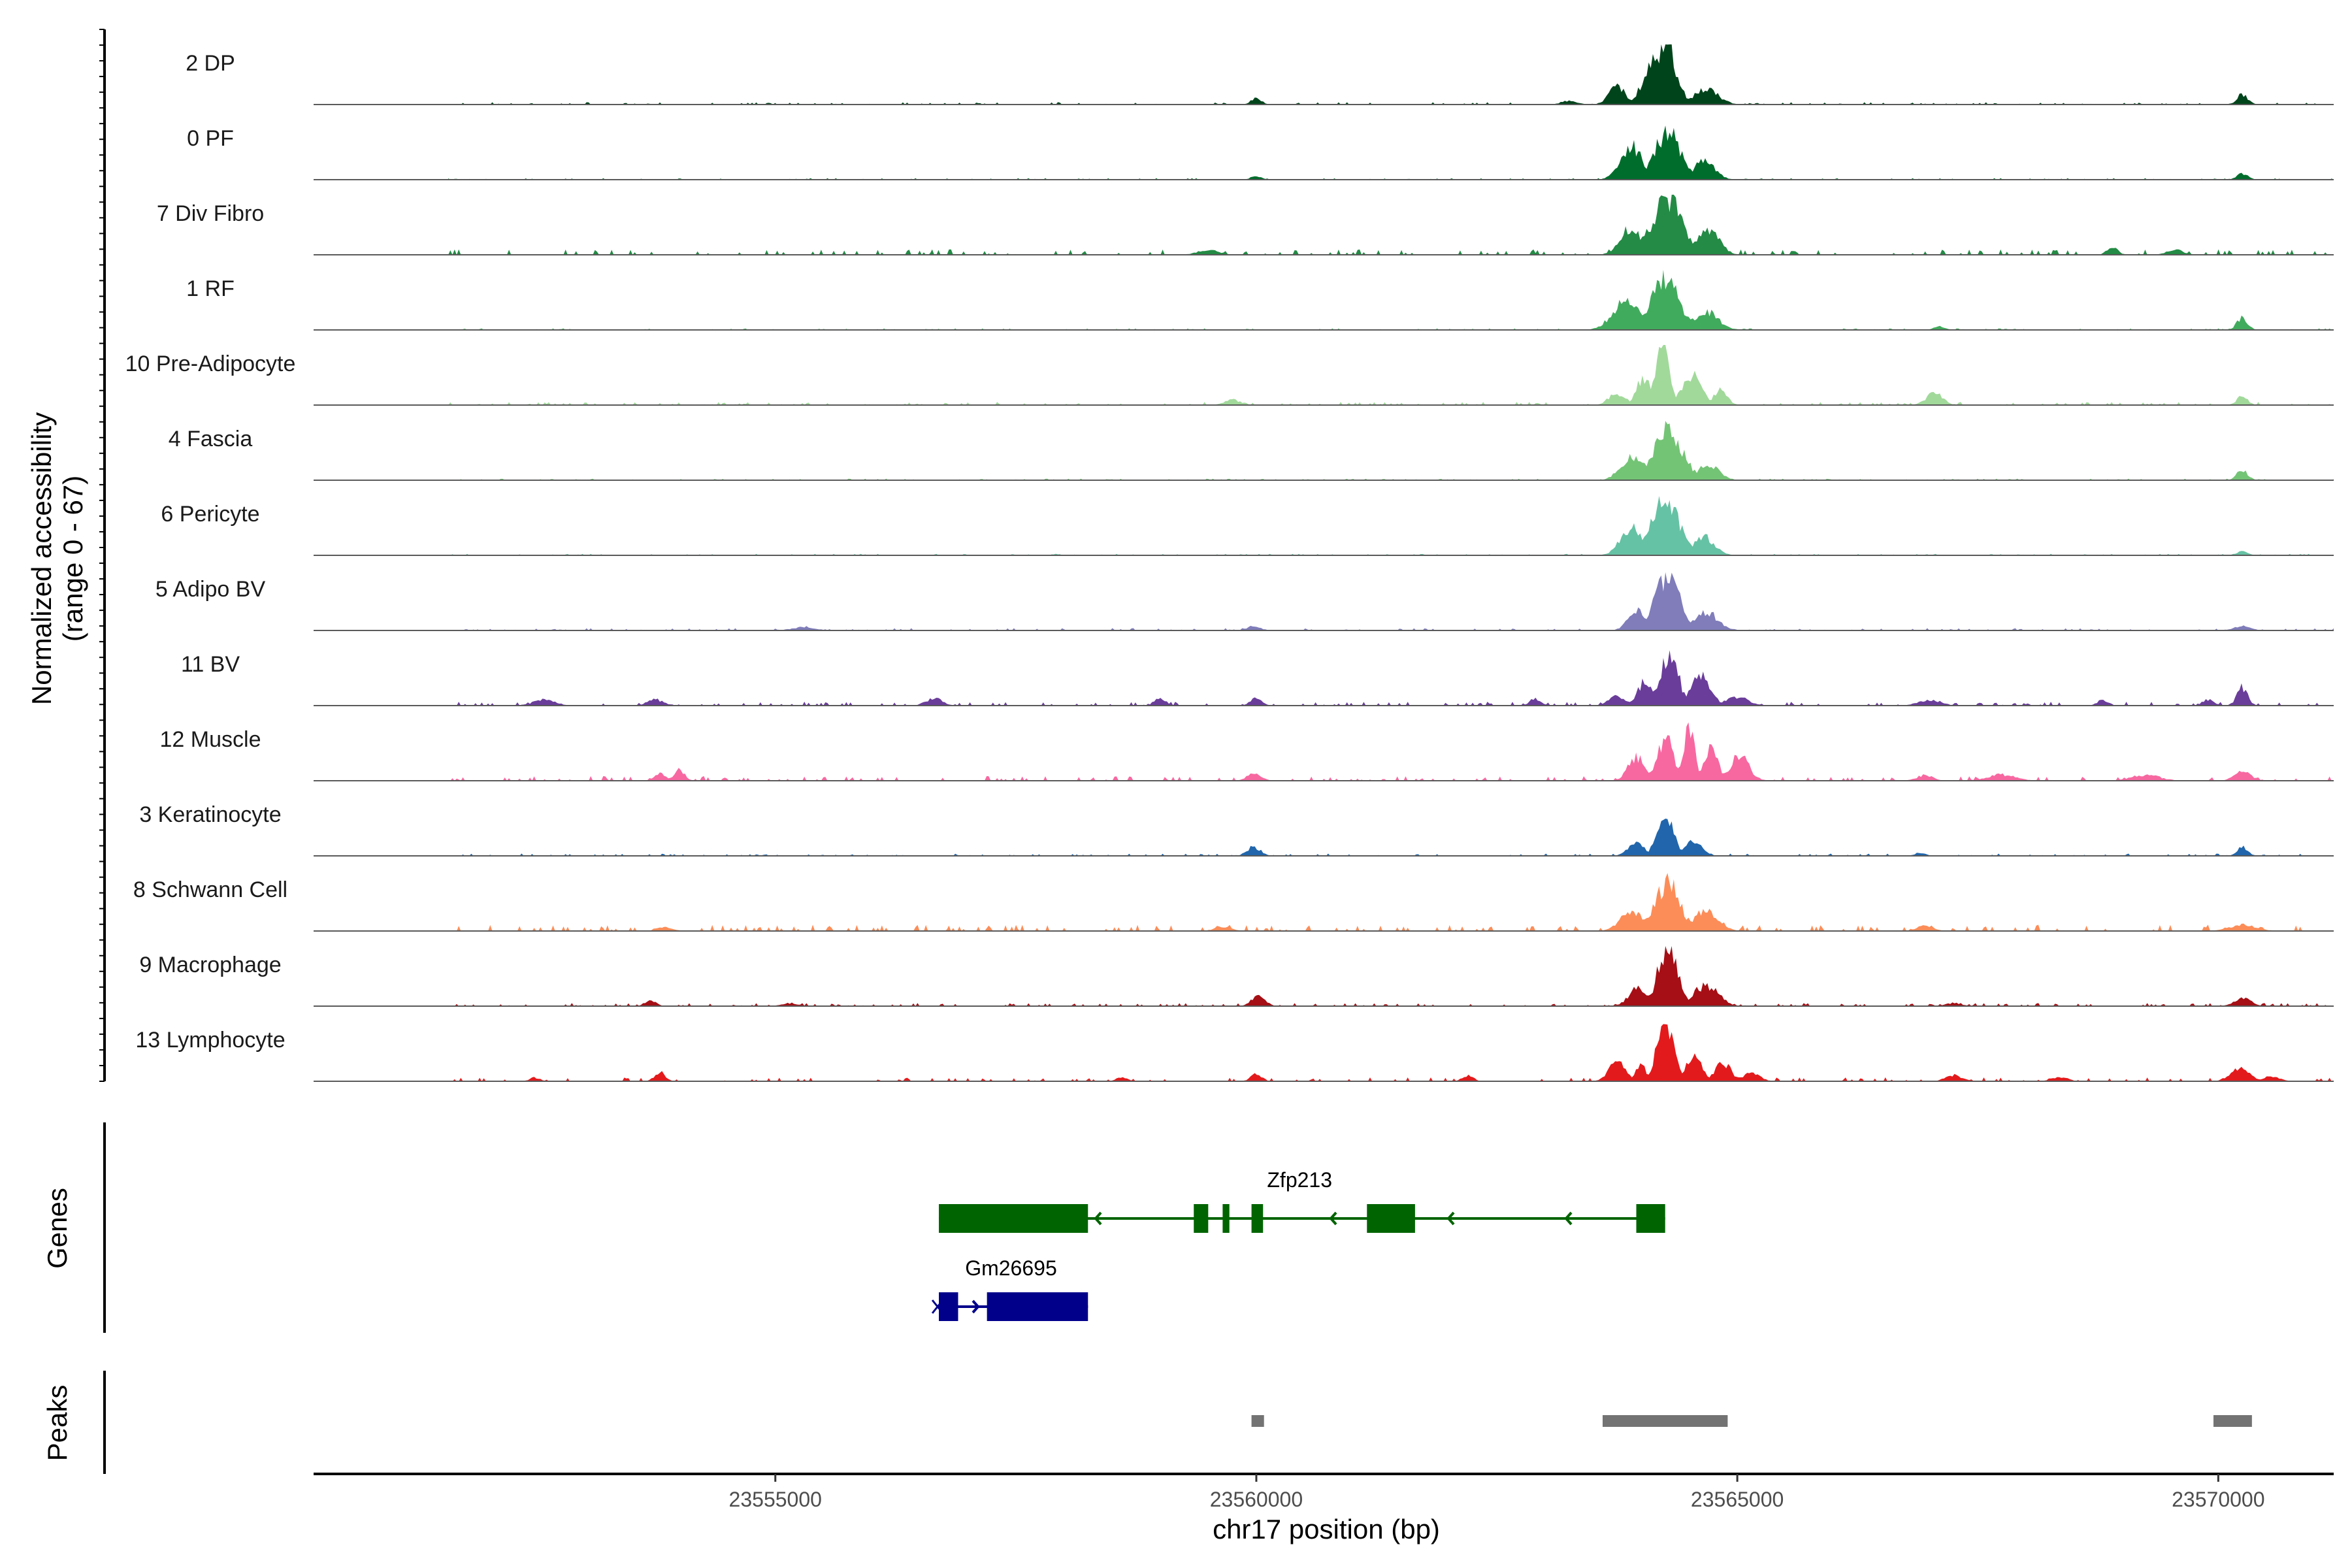  Describe the element at coordinates (210, 514) in the screenshot. I see `track-label-7: 6 Pericyte` at that location.